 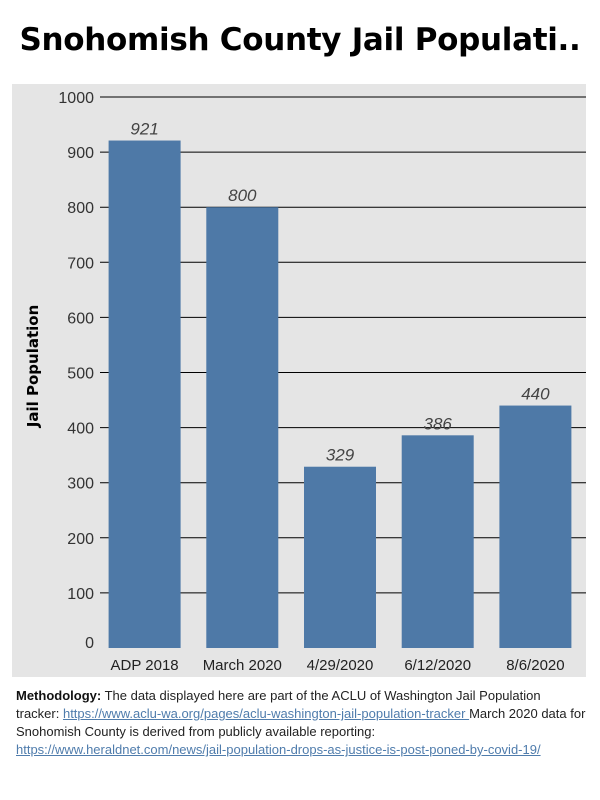 I want to click on y-tick-labels: 0 100 200 300 400 500 600 700 800 900 1000, so click(x=76, y=371).